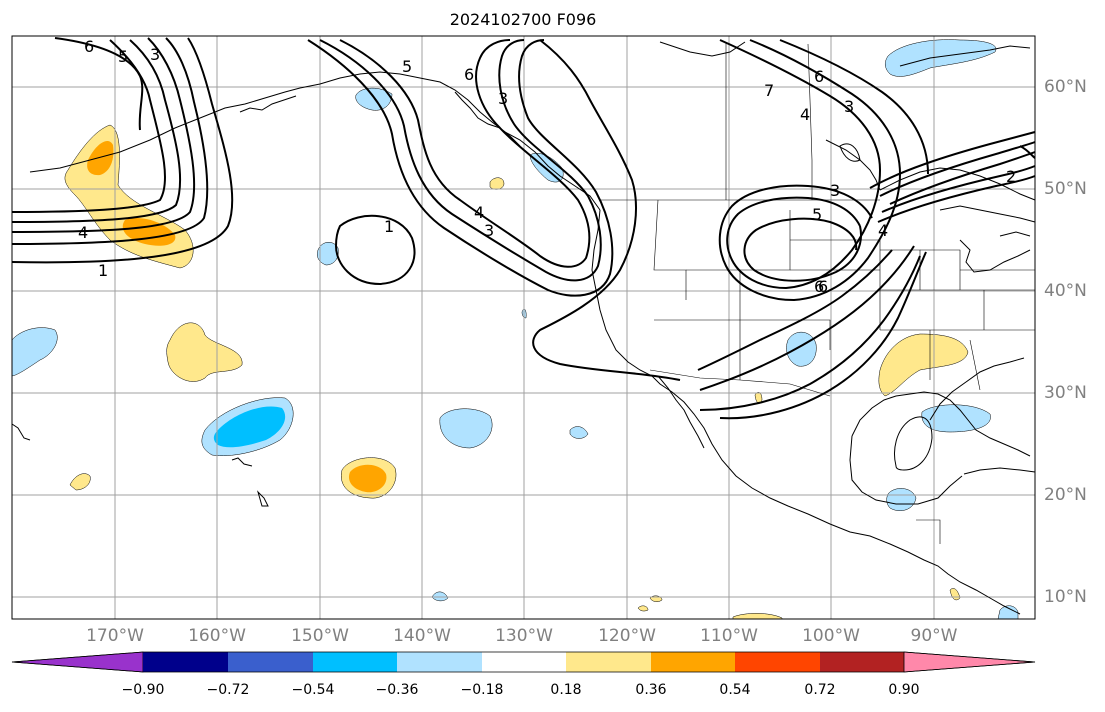 The height and width of the screenshot is (712, 1105). I want to click on colorbar-tick: 0.54, so click(735, 690).